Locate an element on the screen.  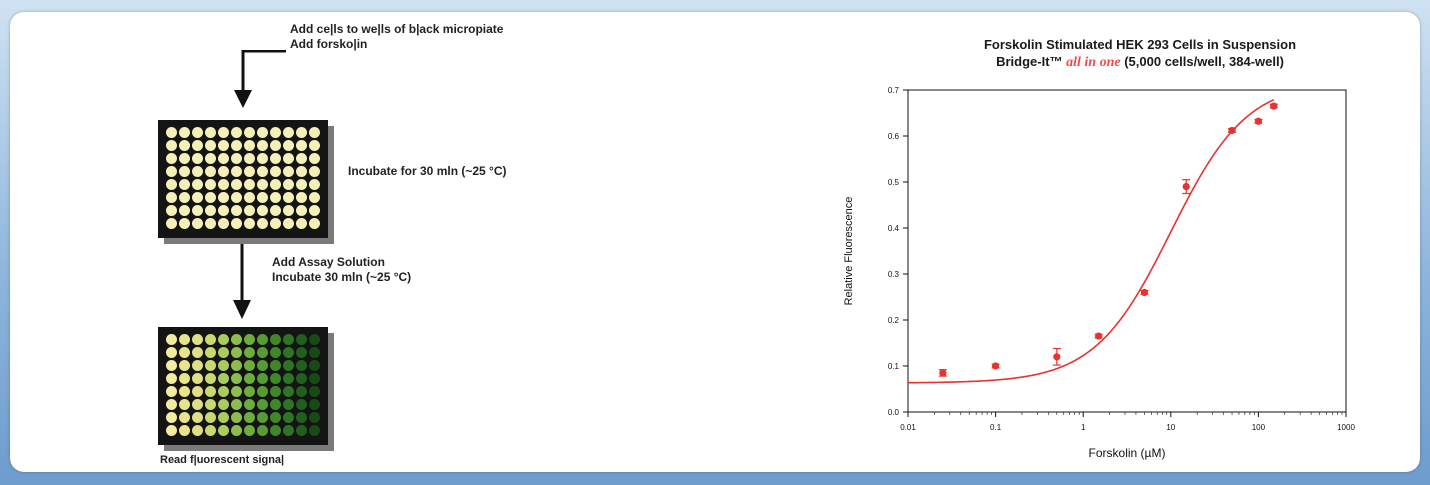
x-tick-label: 100 is located at coordinates (1259, 427).